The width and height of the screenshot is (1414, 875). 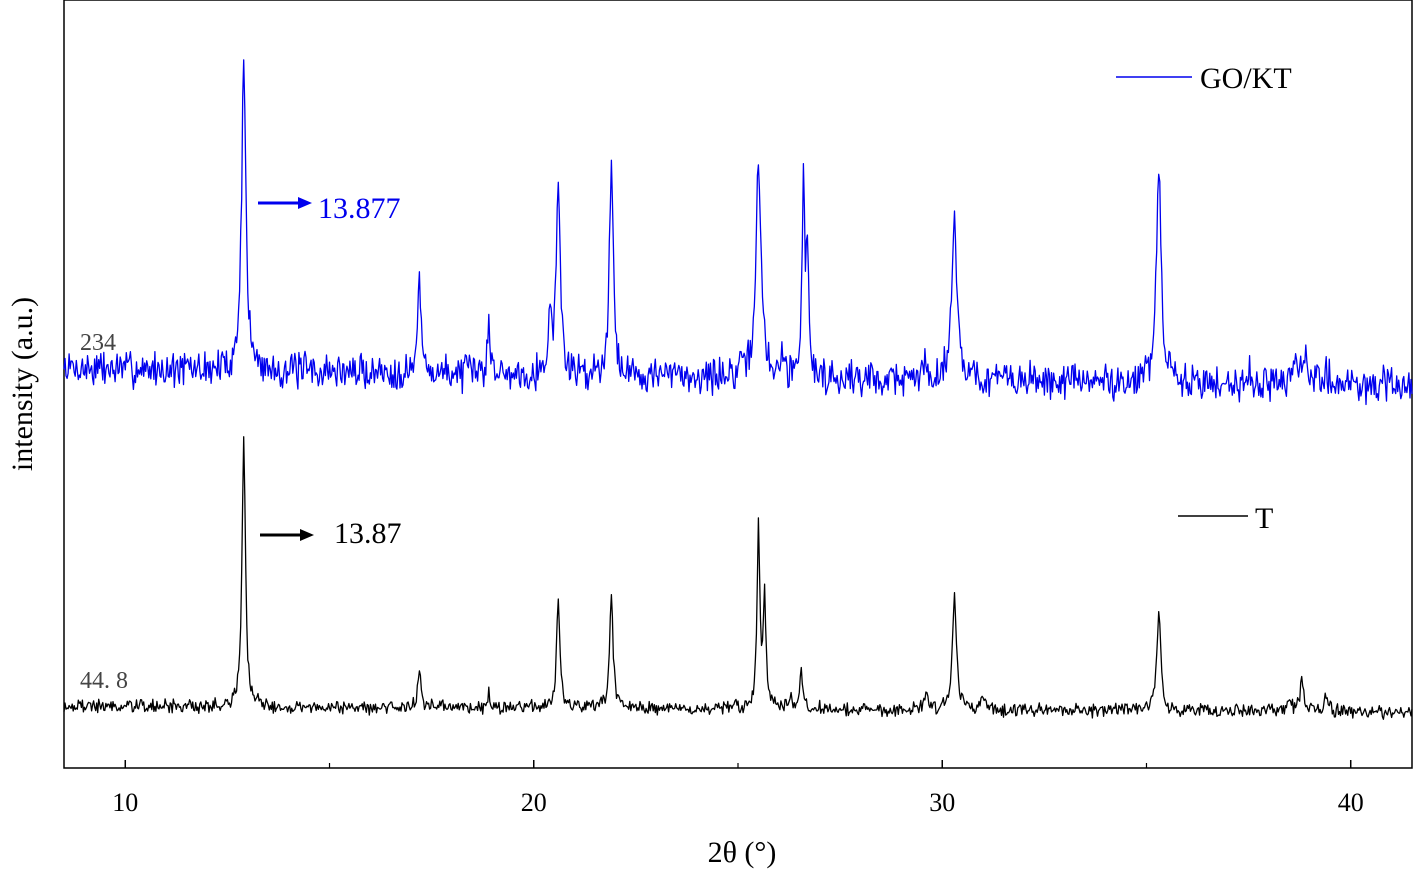 I want to click on y-axis-title: intensity (a.u.), so click(x=22, y=384).